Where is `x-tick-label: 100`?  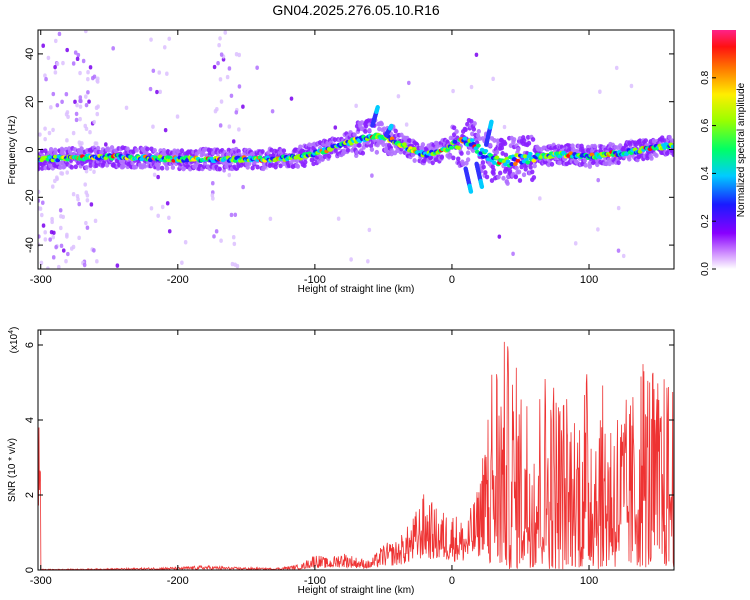 x-tick-label: 100 is located at coordinates (589, 581).